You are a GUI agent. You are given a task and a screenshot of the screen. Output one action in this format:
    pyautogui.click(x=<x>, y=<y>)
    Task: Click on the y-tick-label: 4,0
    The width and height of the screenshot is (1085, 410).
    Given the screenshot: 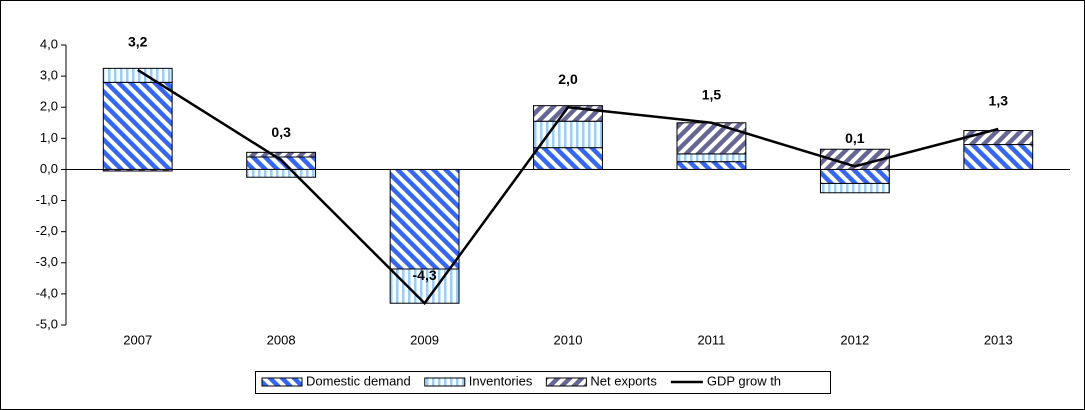 What is the action you would take?
    pyautogui.click(x=49, y=43)
    